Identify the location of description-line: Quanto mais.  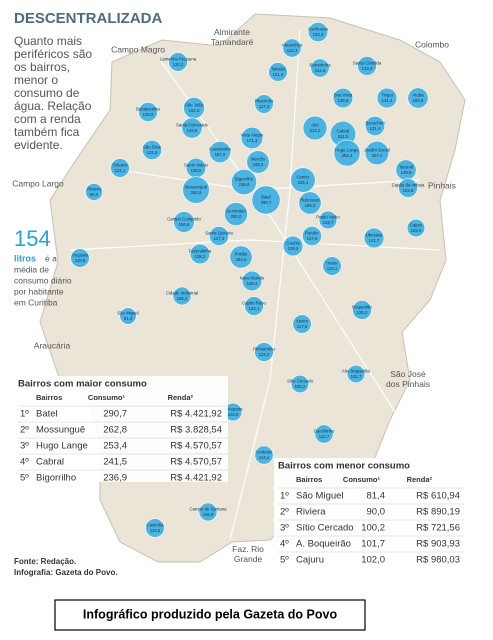
(48, 41).